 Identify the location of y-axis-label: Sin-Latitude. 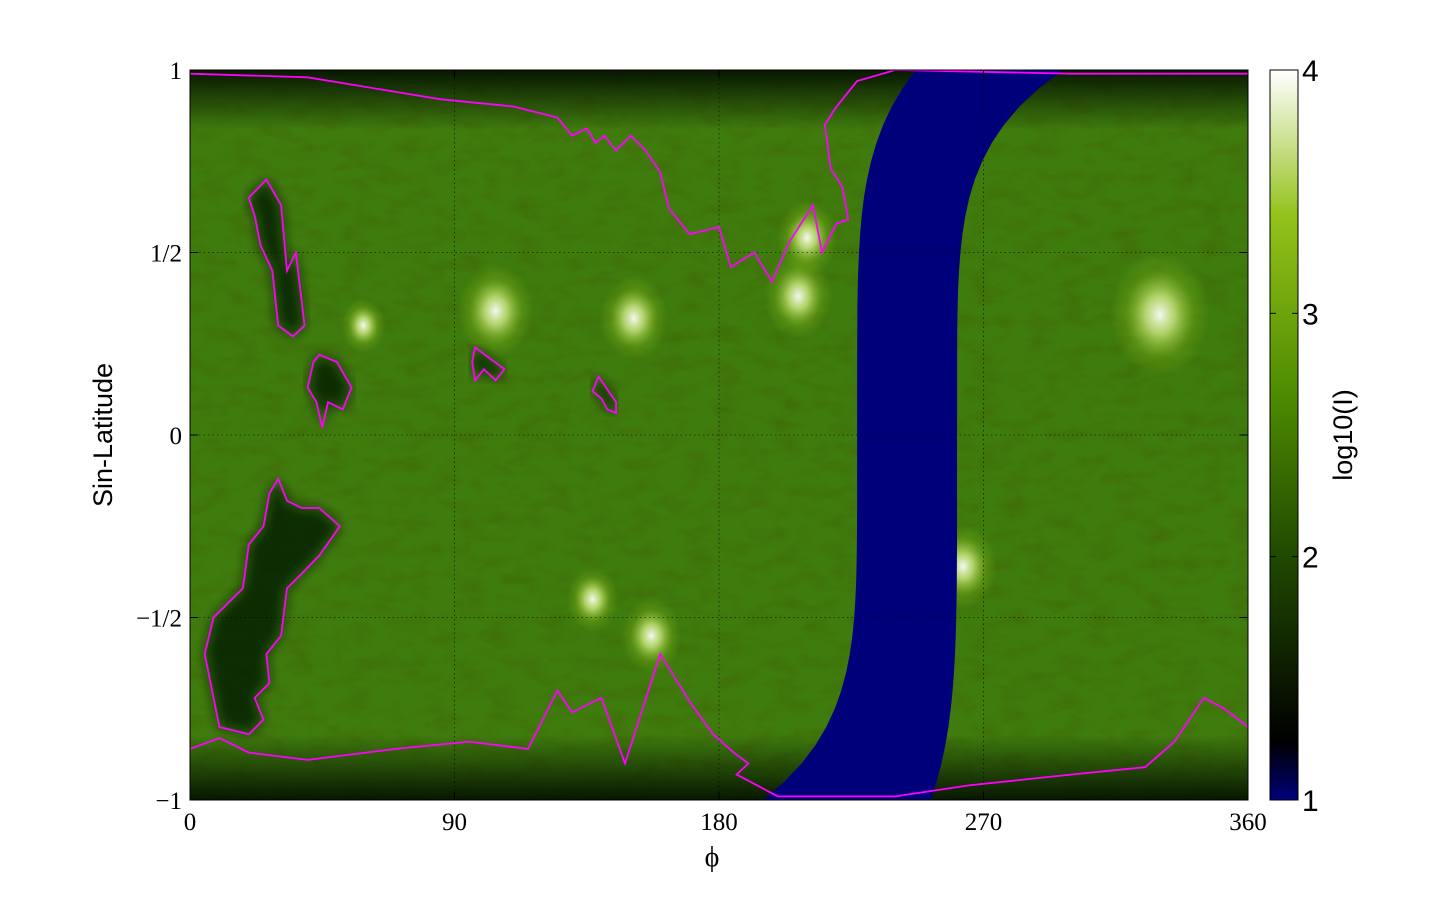
(103, 435).